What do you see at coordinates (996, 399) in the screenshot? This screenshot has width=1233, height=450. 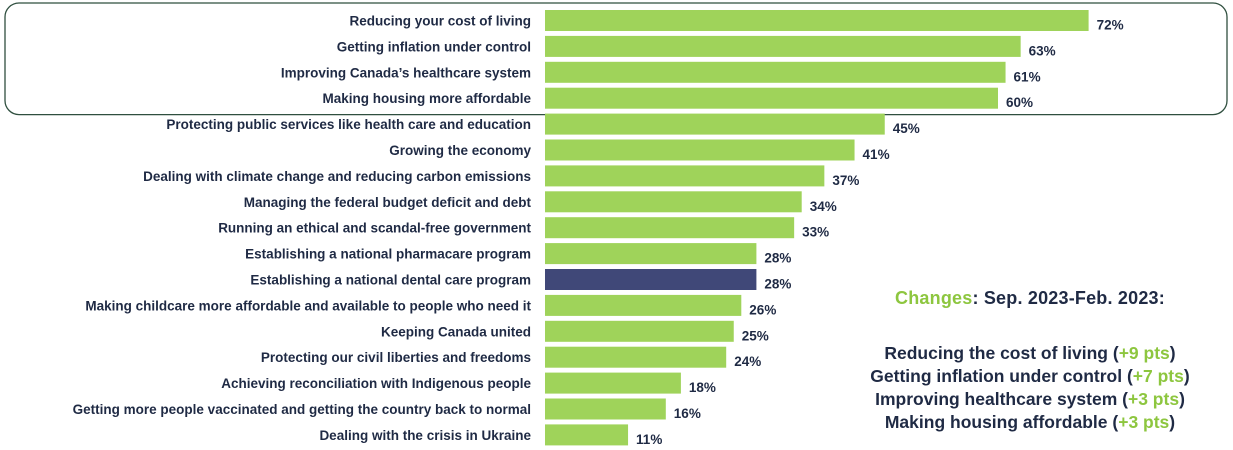 I see `changes-item-text: Improving healthcare system` at bounding box center [996, 399].